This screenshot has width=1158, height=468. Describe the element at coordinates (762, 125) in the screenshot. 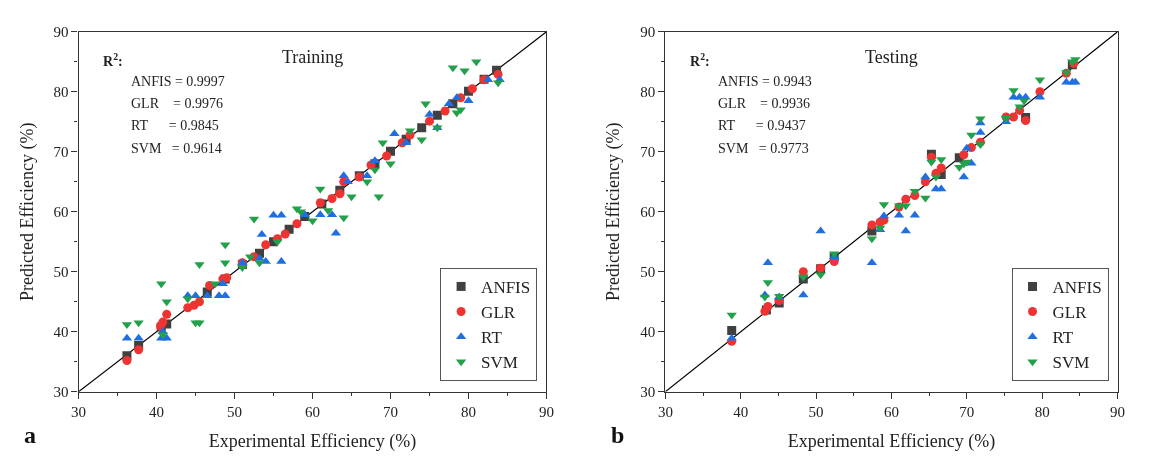

I see `annotation: RT = 0.9437` at that location.